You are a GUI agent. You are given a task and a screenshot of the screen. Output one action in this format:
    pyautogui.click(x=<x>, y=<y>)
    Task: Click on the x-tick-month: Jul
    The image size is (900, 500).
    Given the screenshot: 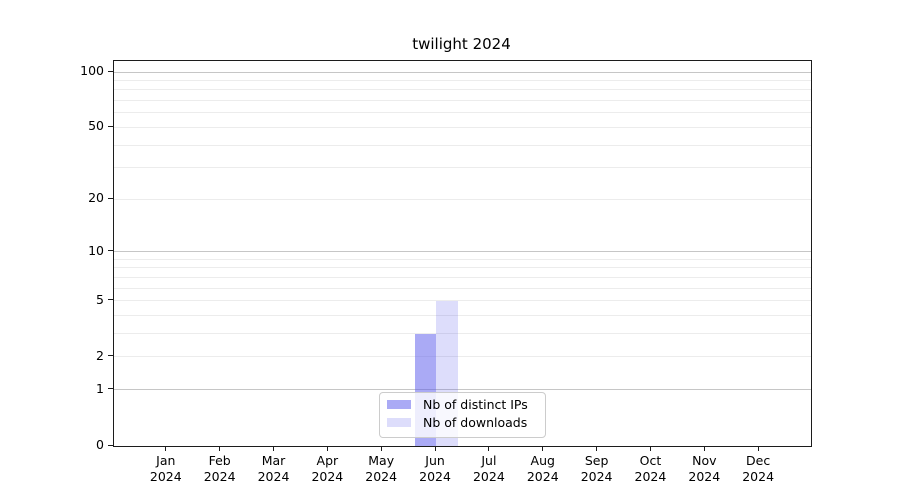 What is the action you would take?
    pyautogui.click(x=489, y=460)
    